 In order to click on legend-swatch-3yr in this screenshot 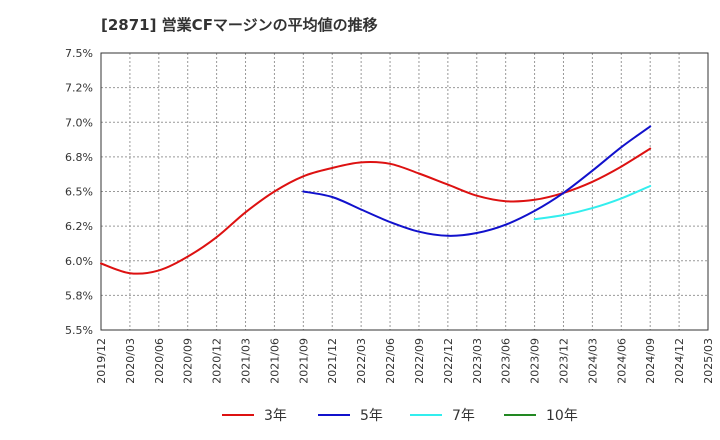, I will do `click(238, 415)`.